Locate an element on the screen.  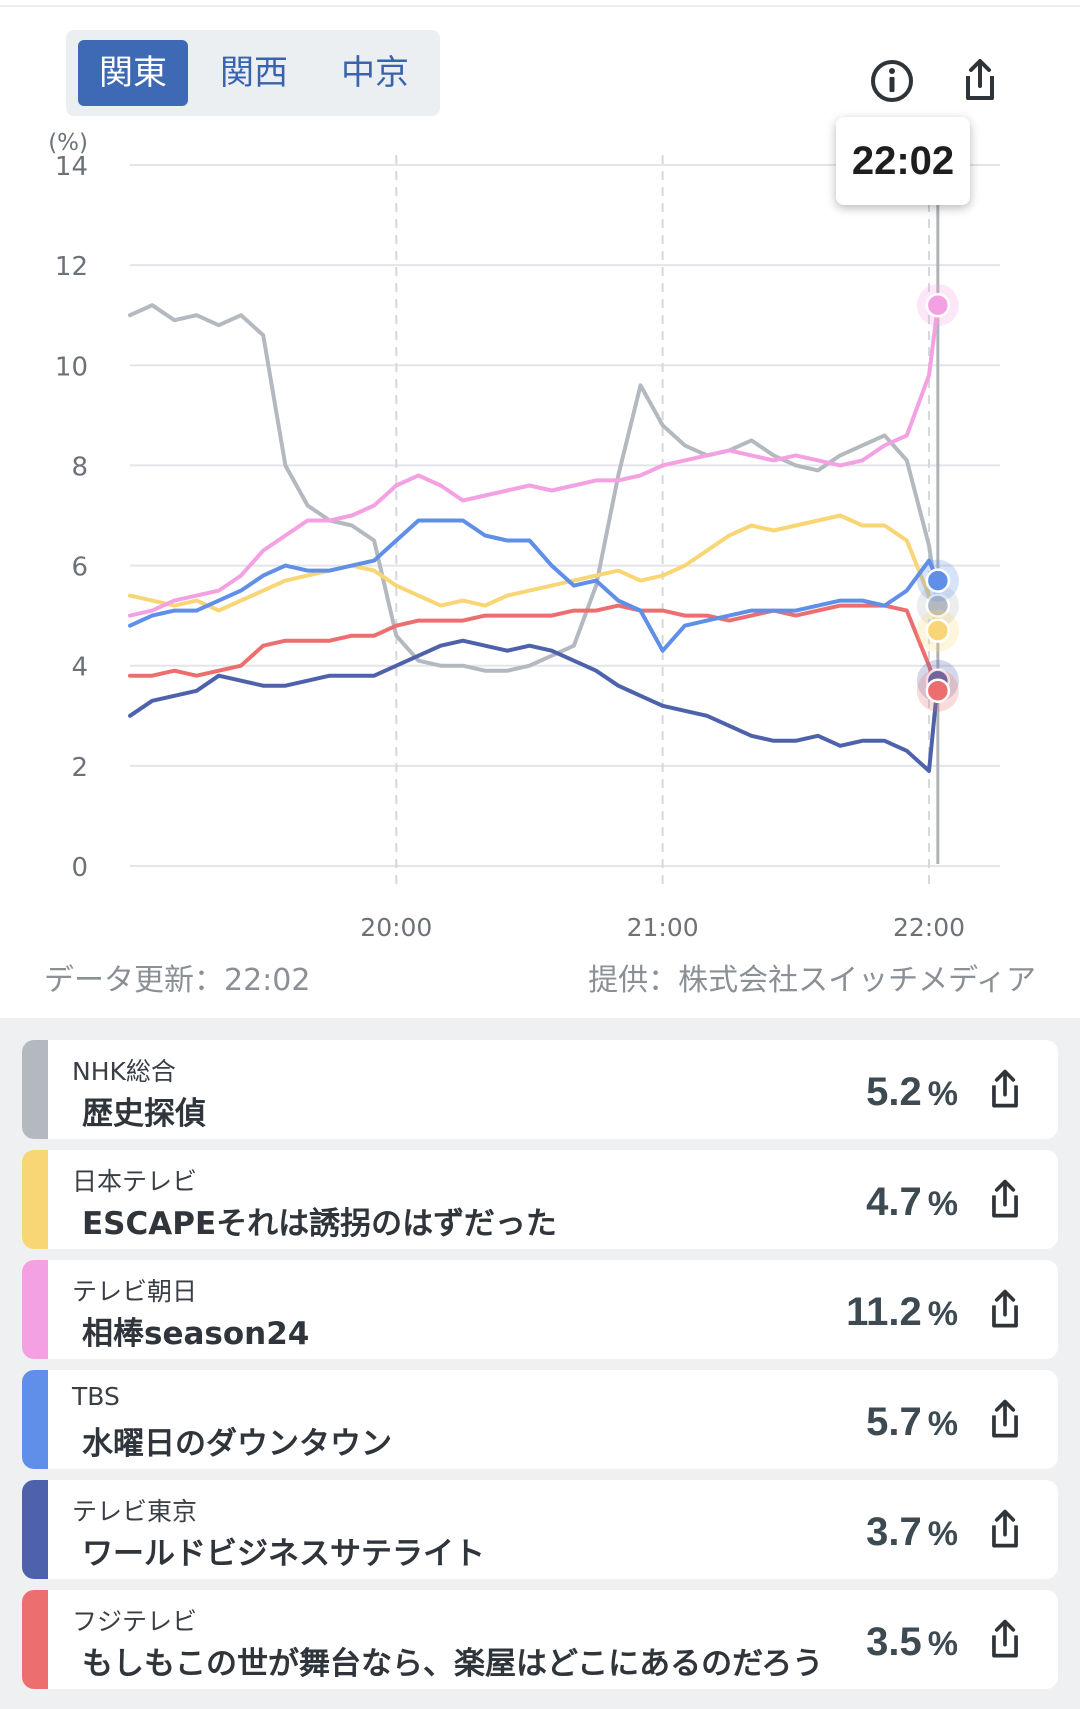
data-updated-label: データ更新：22:02 is located at coordinates (177, 980).